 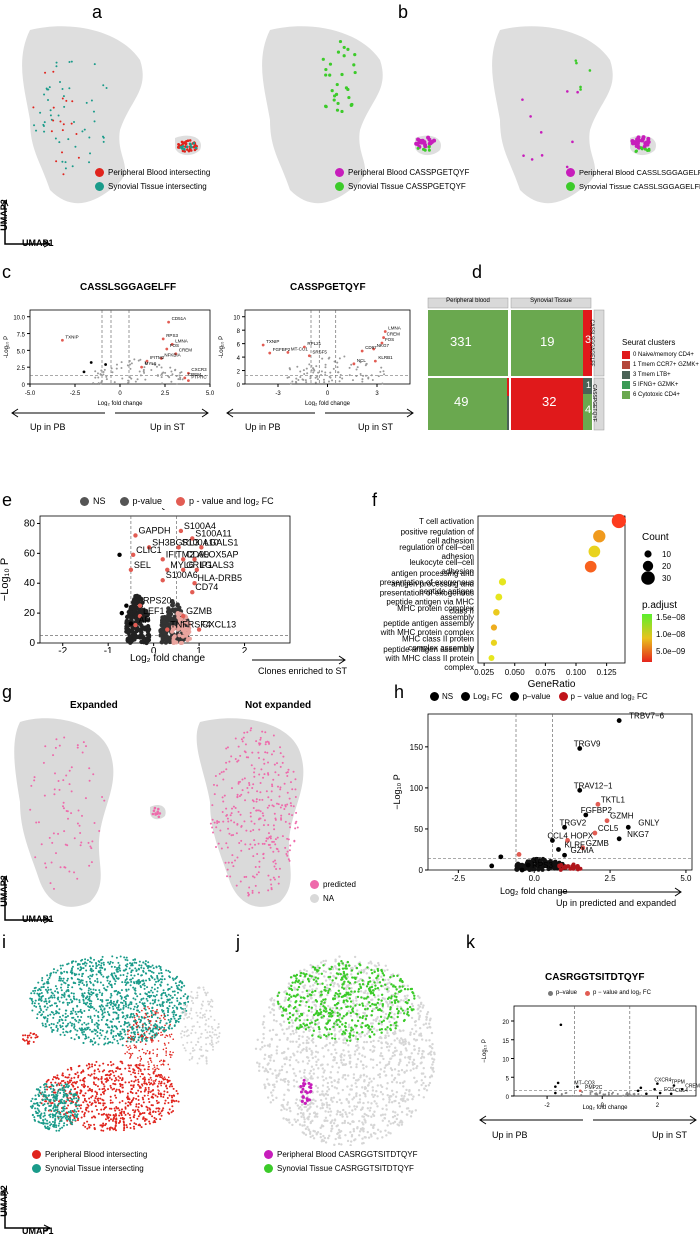 I want to click on h-legend-pvalue: p–value, so click(x=530, y=696).